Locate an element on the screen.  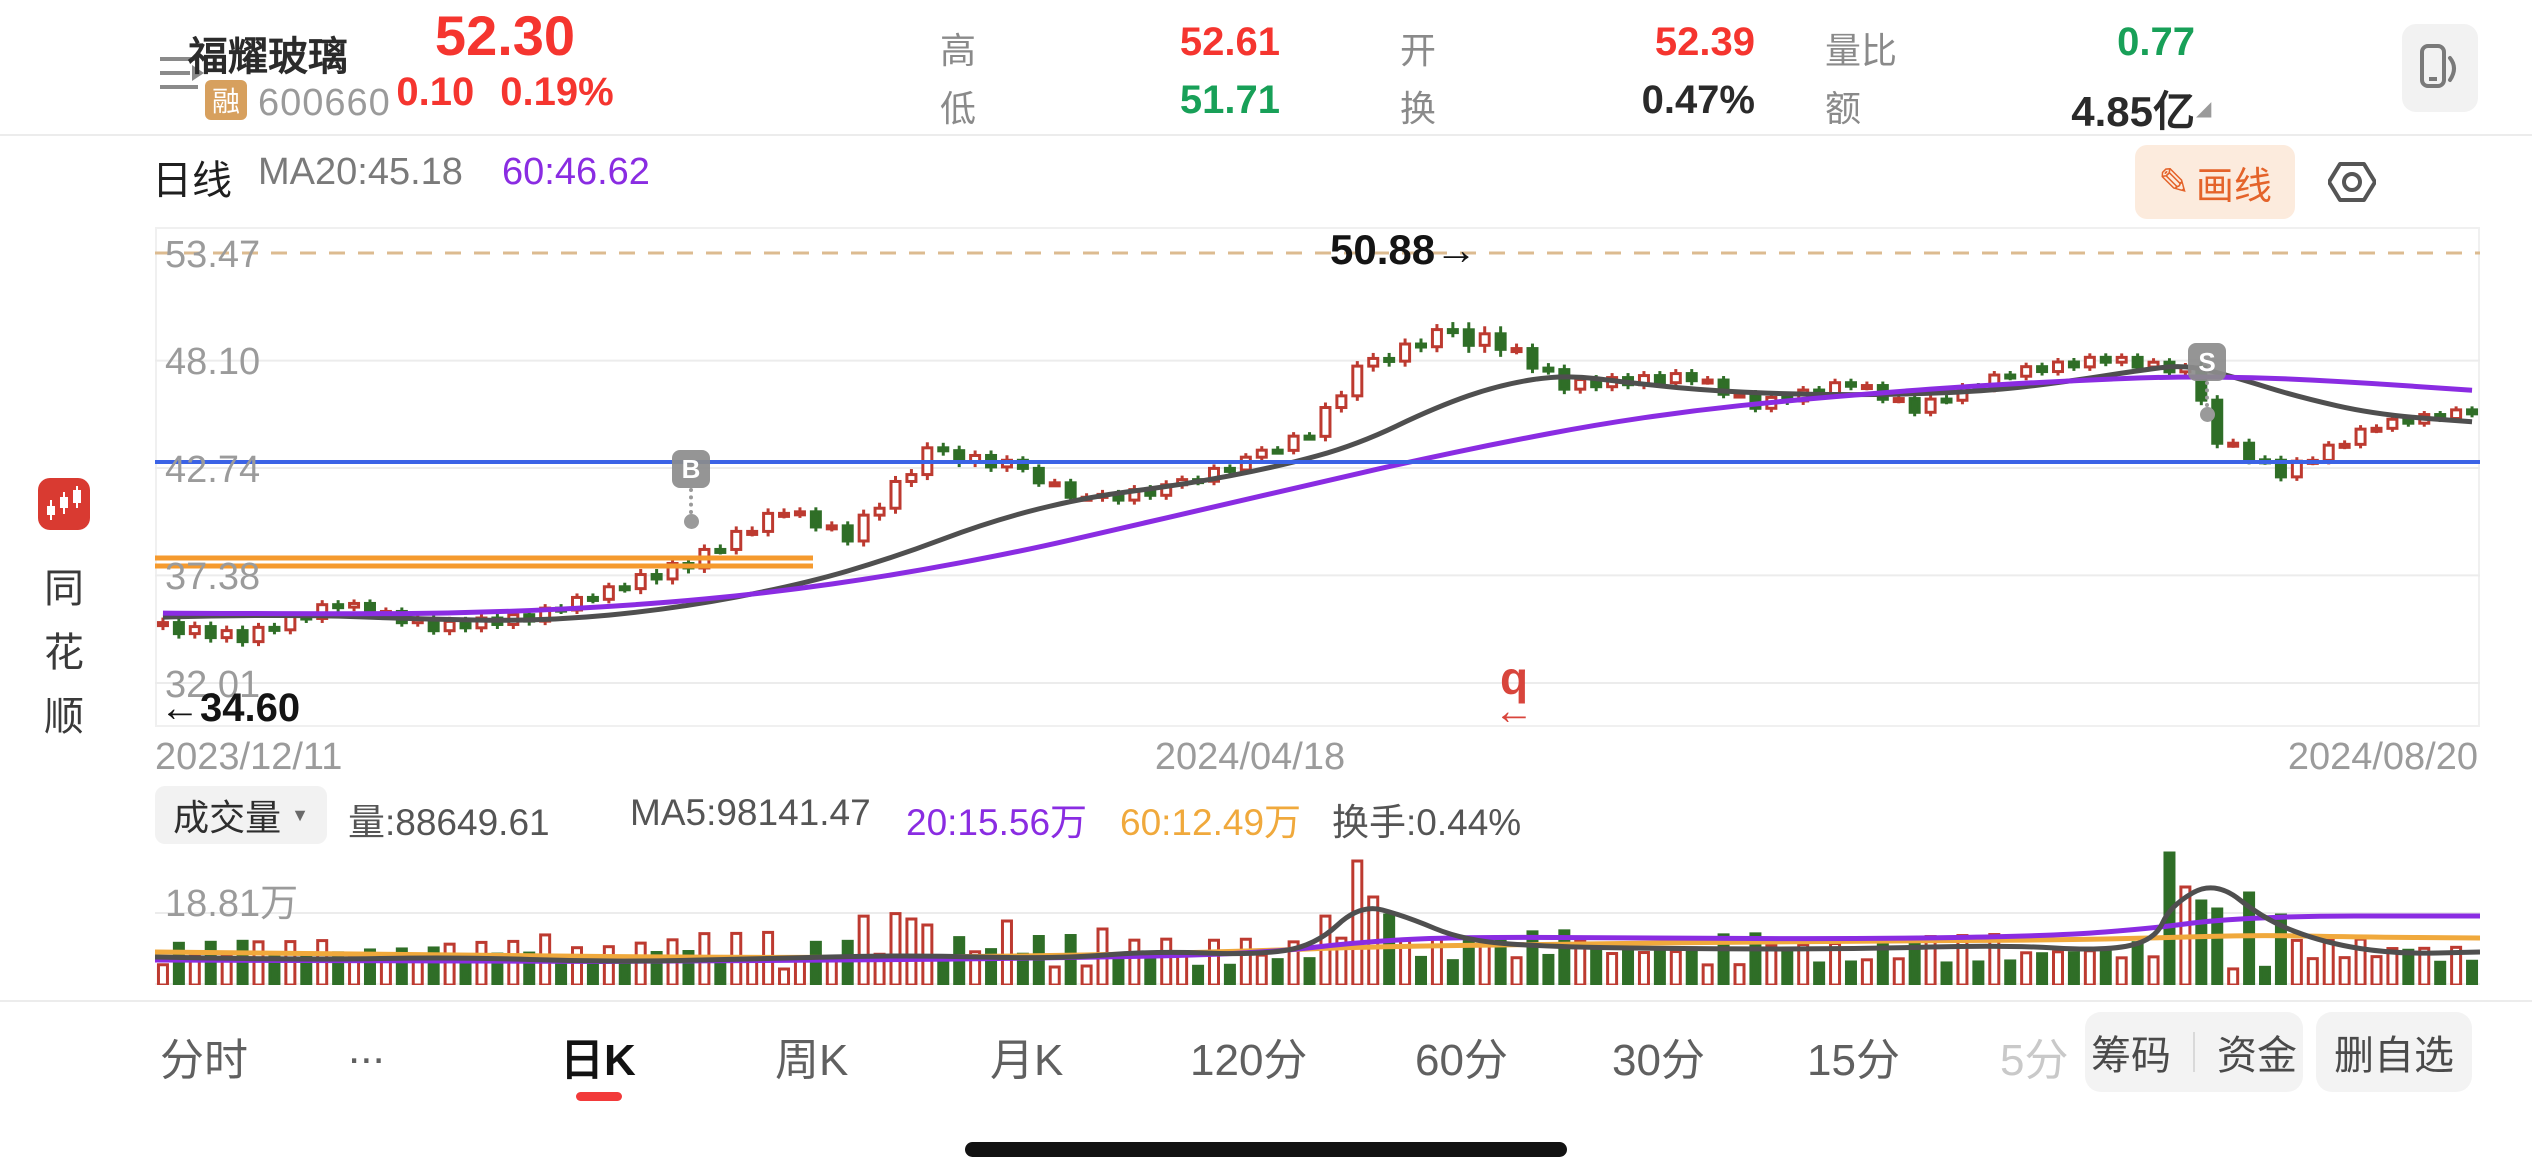
rotate-phone-icon is located at coordinates (2438, 66).